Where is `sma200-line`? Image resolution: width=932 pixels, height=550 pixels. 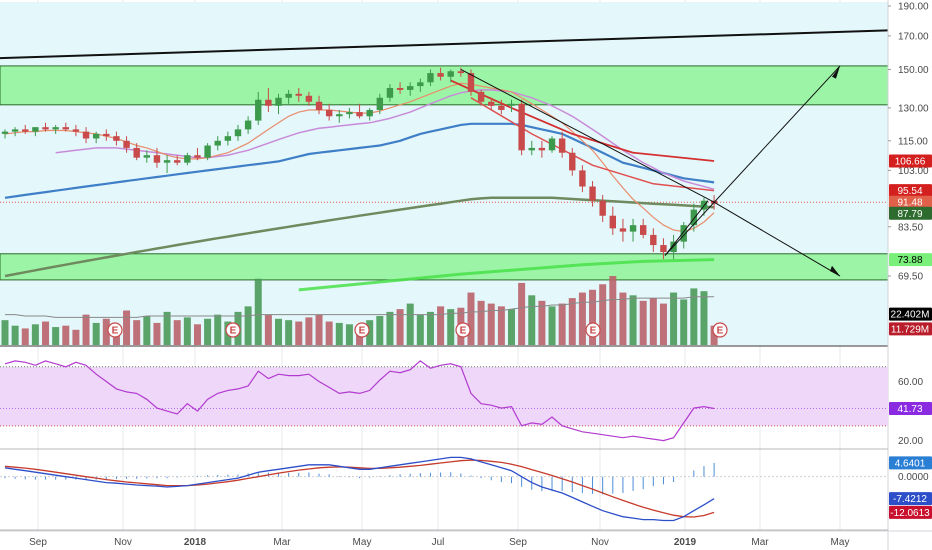
sma200-line is located at coordinates (359, 237).